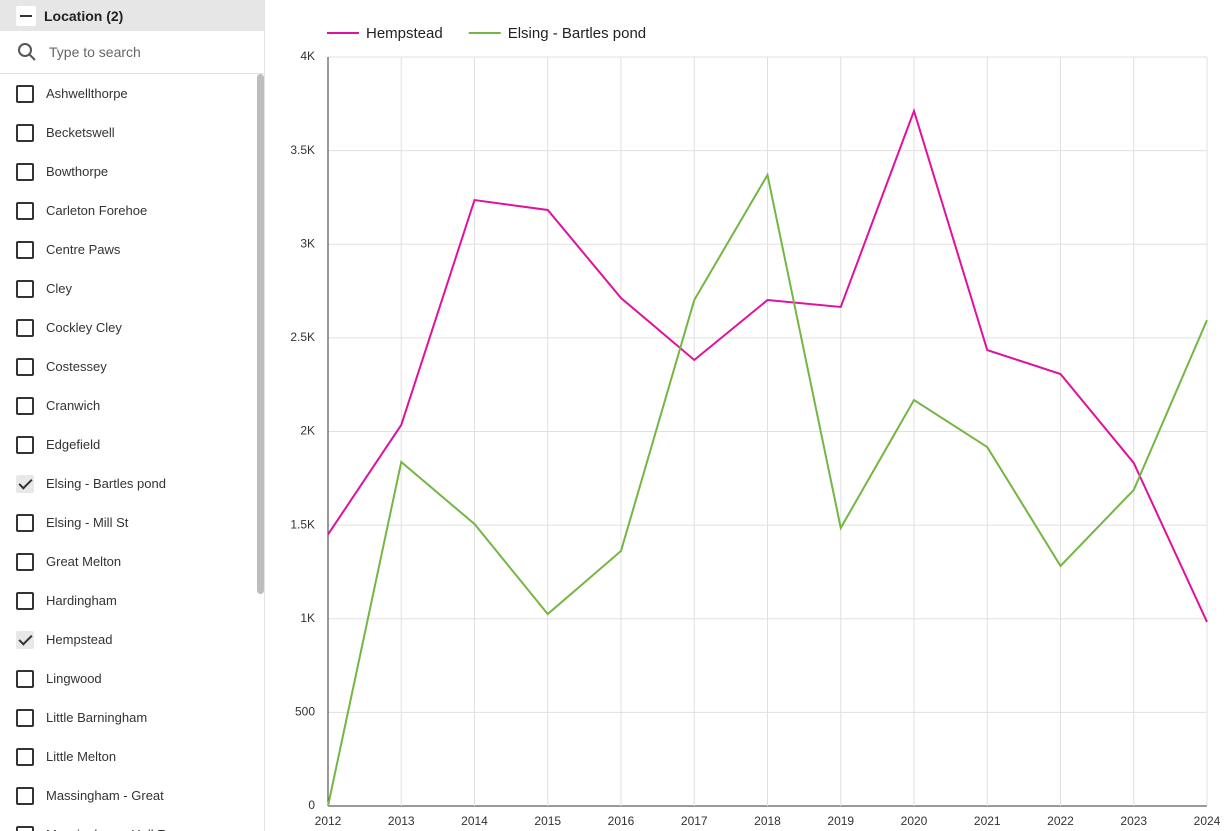 Image resolution: width=1226 pixels, height=831 pixels. I want to click on option-label: Elsing - Mill St, so click(87, 522).